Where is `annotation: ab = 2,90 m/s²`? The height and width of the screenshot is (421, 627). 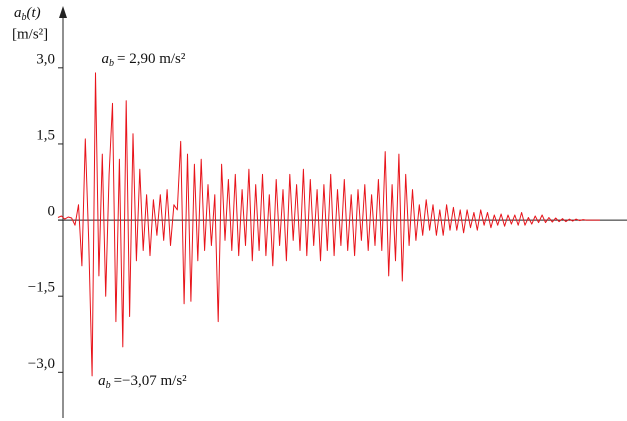 annotation: ab = 2,90 m/s² is located at coordinates (143, 60).